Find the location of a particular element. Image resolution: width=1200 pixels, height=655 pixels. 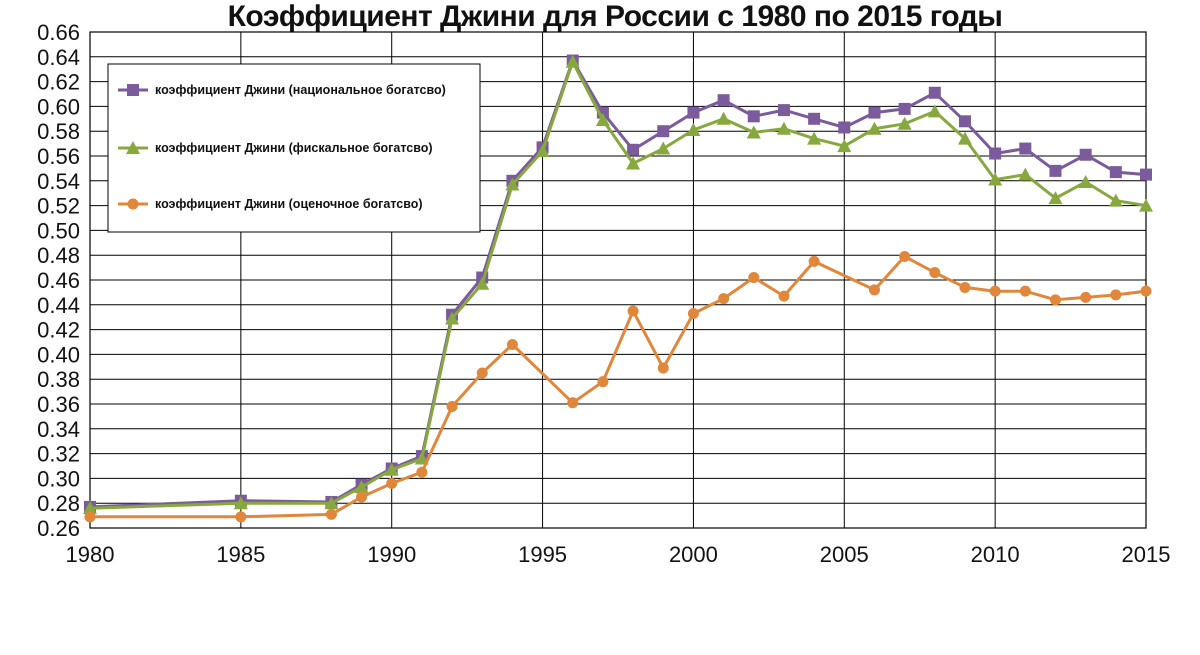

x-tick-label: 1980 is located at coordinates (90, 554).